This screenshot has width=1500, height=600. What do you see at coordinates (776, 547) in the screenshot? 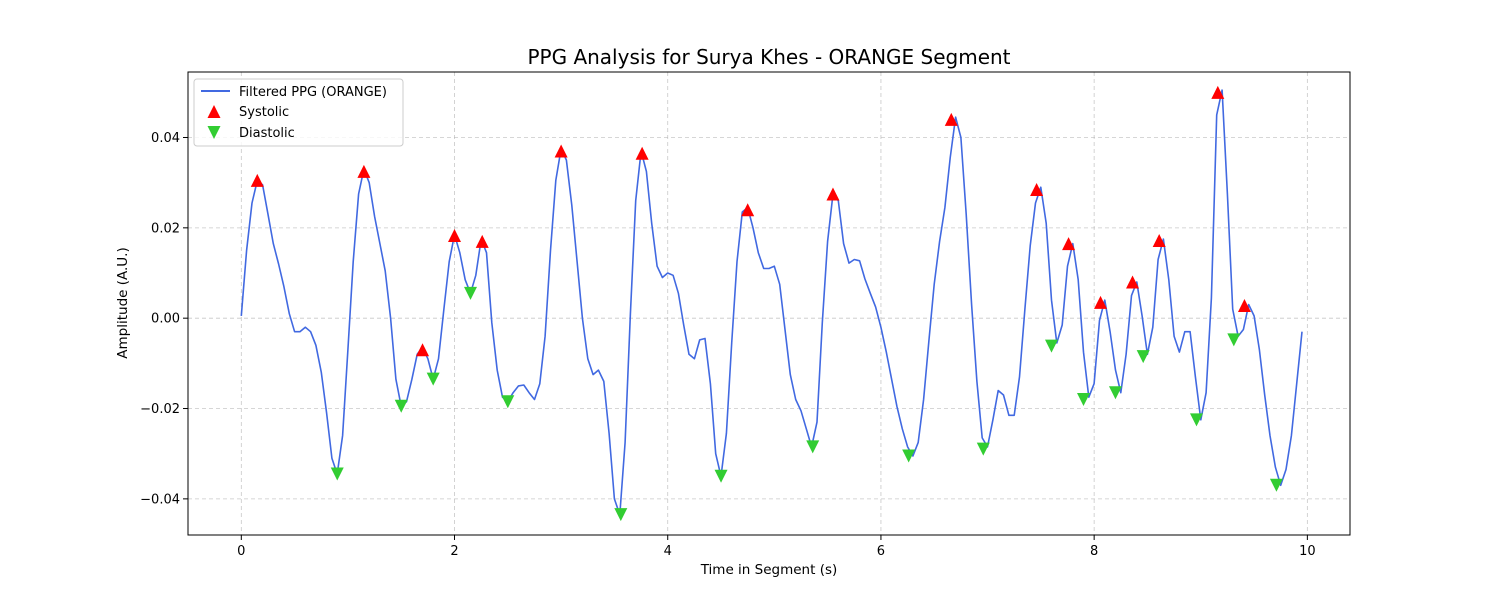
I see `x-axis-ticks: 0 2 4 6 8 10` at bounding box center [776, 547].